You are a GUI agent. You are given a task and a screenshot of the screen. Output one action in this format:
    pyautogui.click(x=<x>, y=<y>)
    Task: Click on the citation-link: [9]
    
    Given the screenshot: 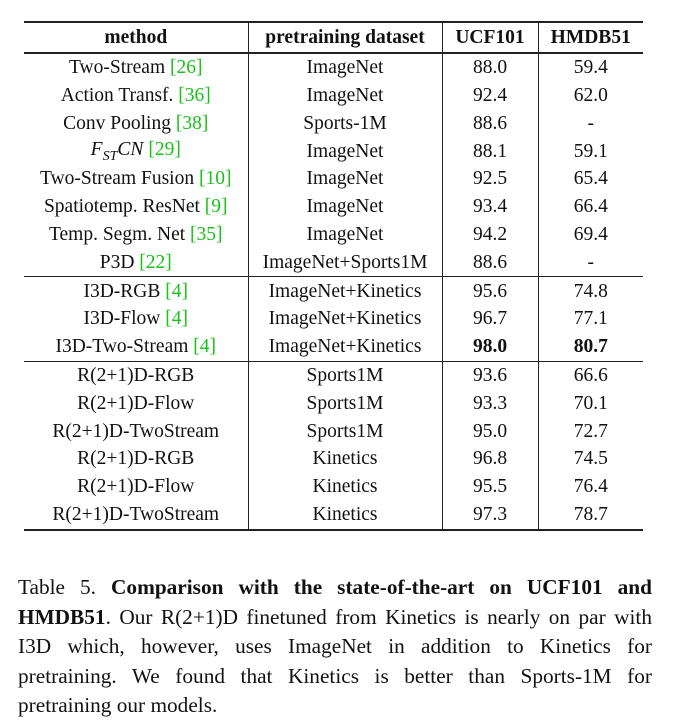 What is the action you would take?
    pyautogui.click(x=216, y=207)
    